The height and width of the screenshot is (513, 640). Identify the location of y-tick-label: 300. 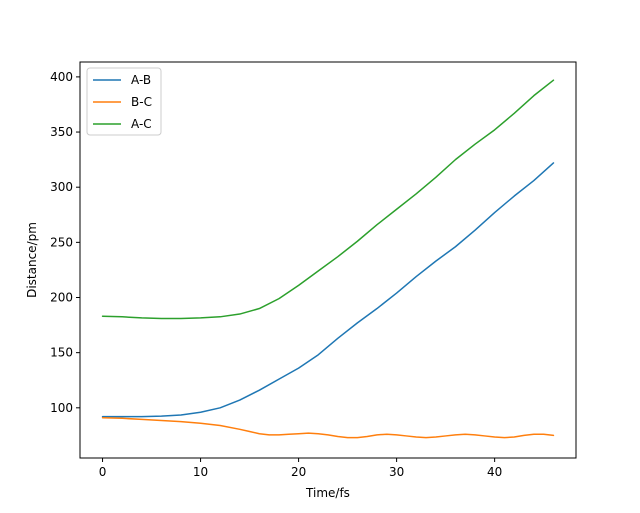
(61, 187).